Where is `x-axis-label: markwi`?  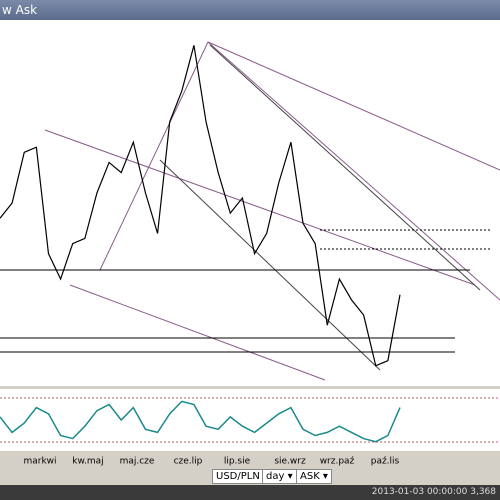
x-axis-label: markwi is located at coordinates (39, 462).